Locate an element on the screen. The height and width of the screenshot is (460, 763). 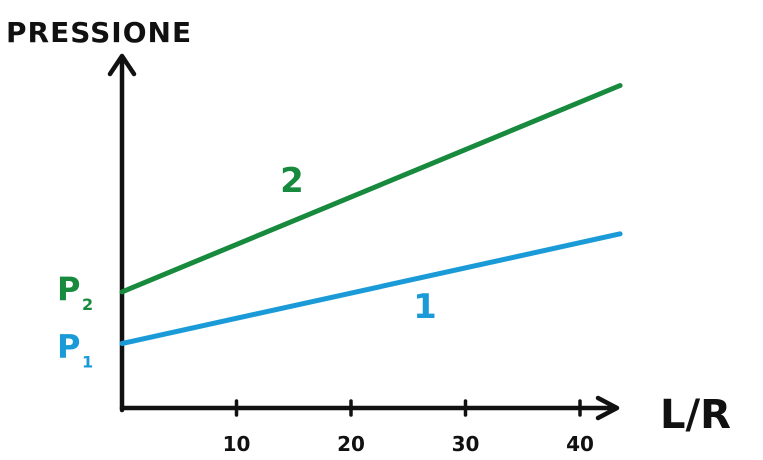
x-axis-label: L/R is located at coordinates (695, 415).